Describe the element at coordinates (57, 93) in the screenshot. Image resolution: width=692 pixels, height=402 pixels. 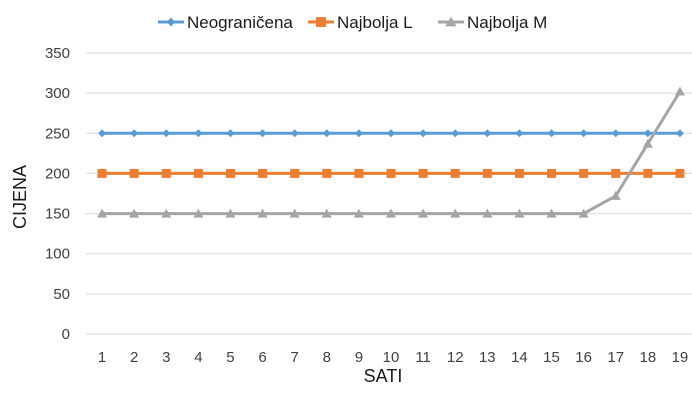
I see `y-tick-label-300: 300` at that location.